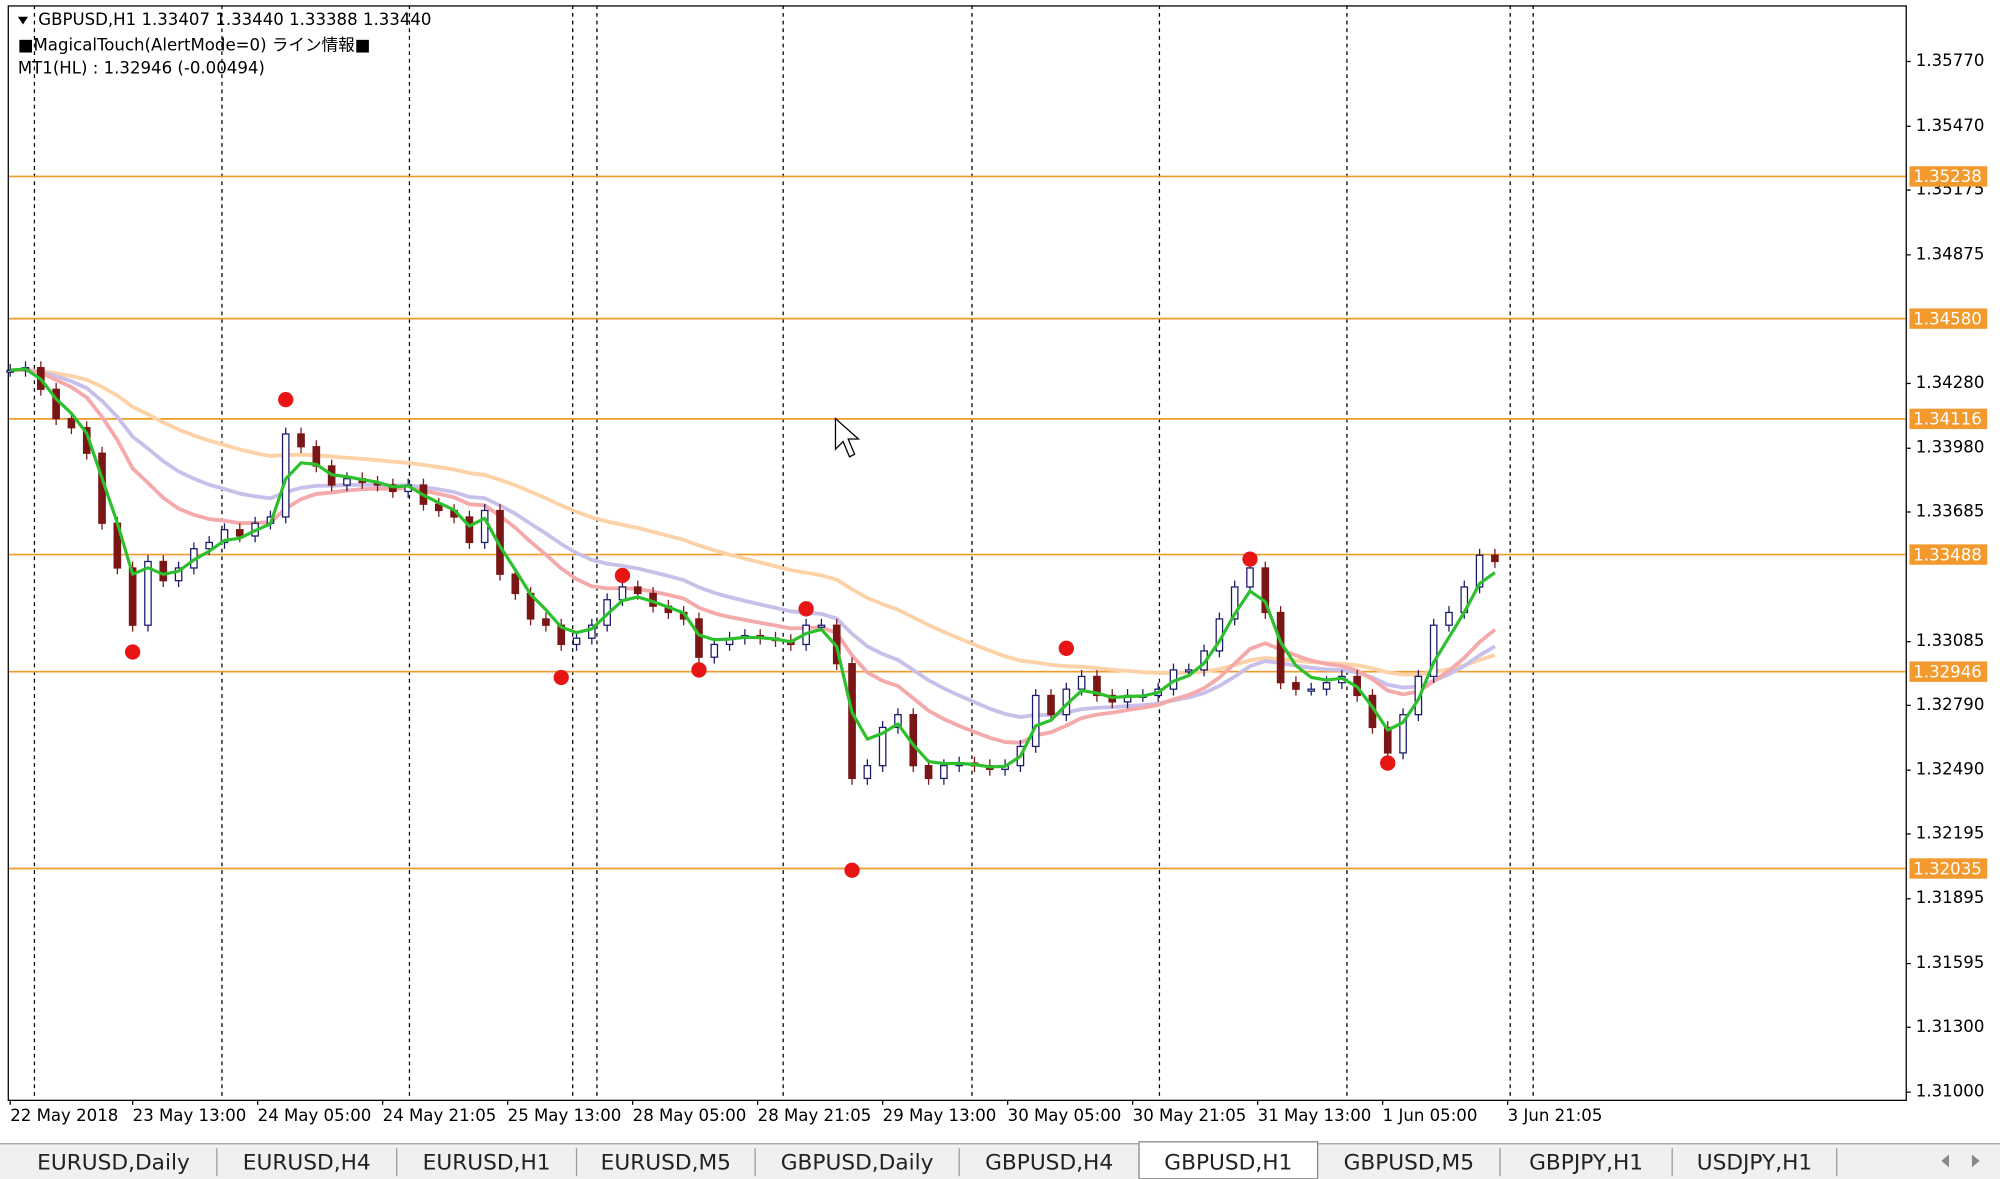 The image size is (2000, 1179). What do you see at coordinates (690, 1115) in the screenshot?
I see `x-tick-label: 28 May 05:00` at bounding box center [690, 1115].